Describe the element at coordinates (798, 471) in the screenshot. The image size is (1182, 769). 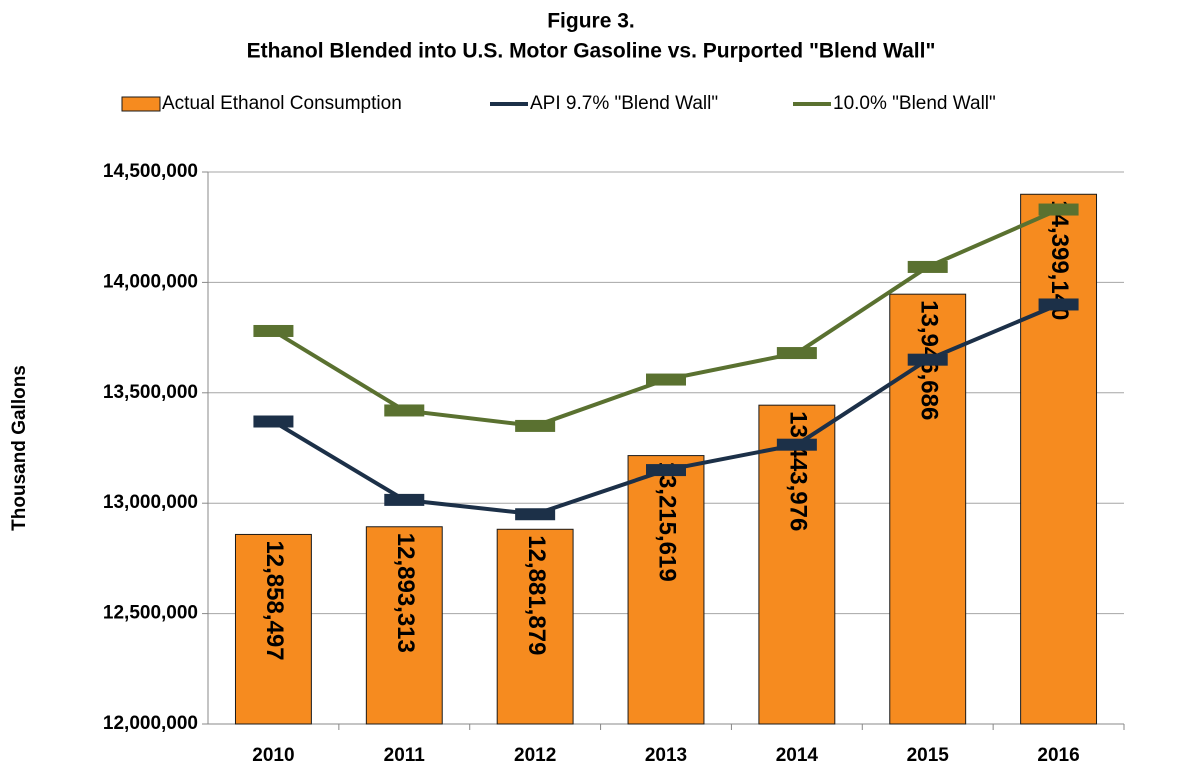
I see `bar-value-label: 13,443,976` at that location.